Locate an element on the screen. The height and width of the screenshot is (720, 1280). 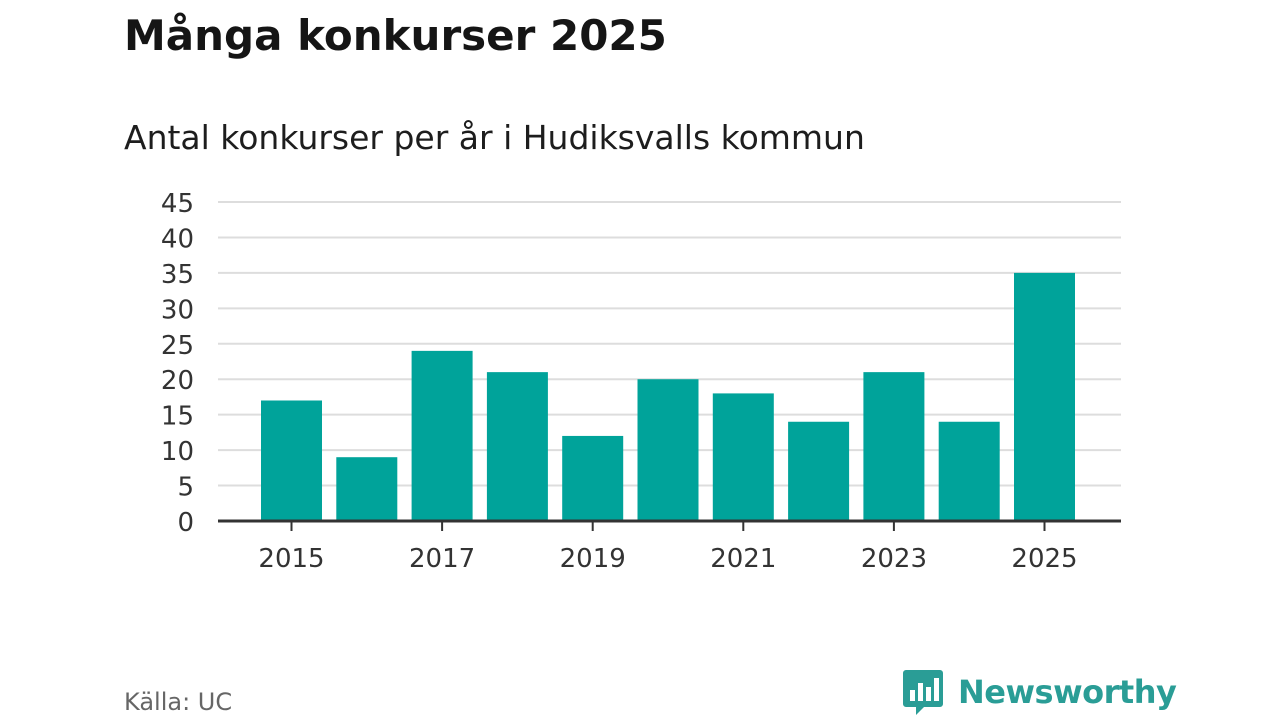
bar-2025 is located at coordinates (1044, 396).